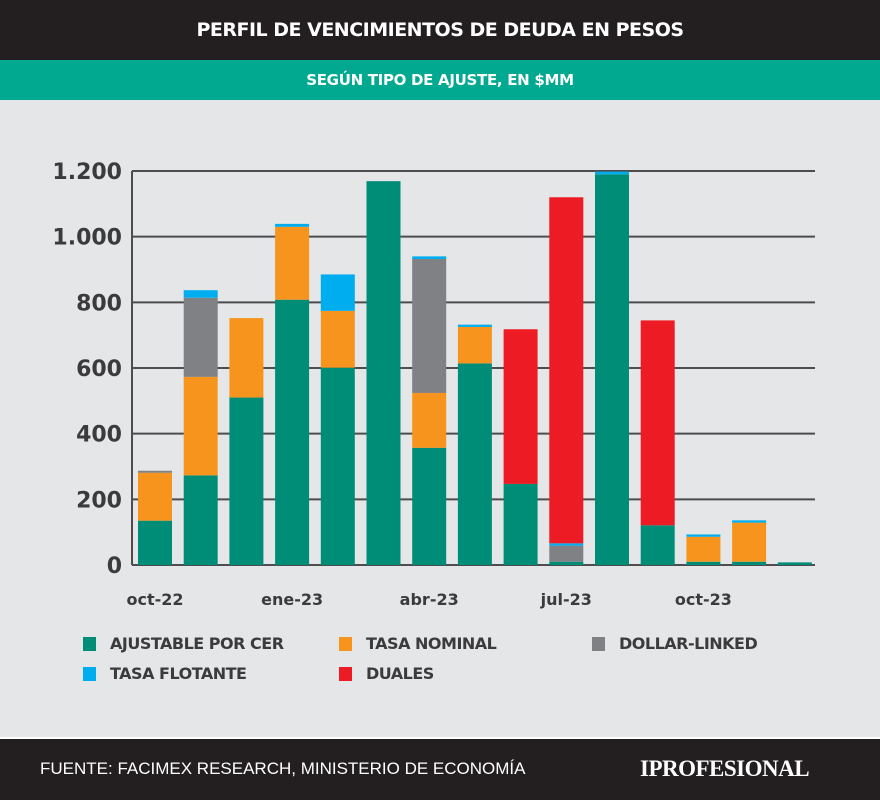  What do you see at coordinates (99, 435) in the screenshot?
I see `y-tick-label: 400` at bounding box center [99, 435].